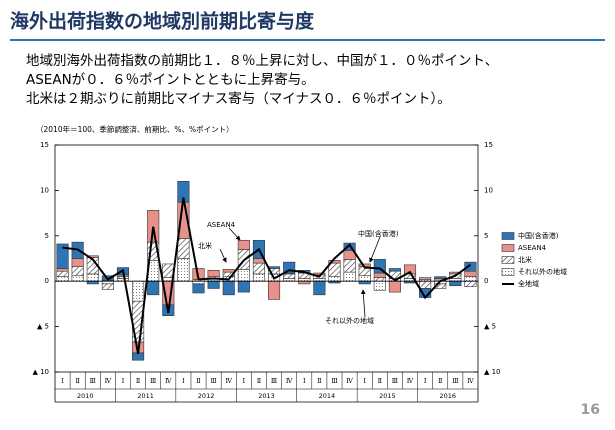  I want to click on y-tick-label: ▲ 5, so click(43, 327).